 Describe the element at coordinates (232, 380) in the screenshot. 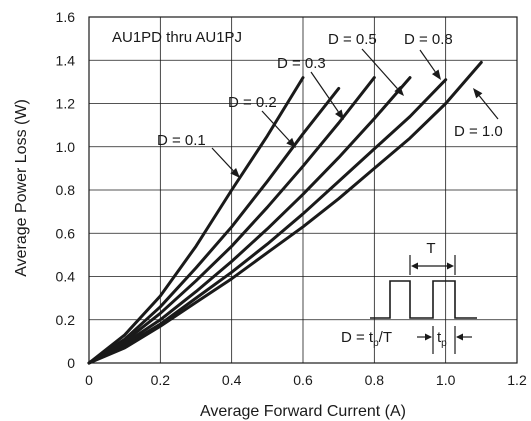

I see `x-tick-label: 0.4` at that location.